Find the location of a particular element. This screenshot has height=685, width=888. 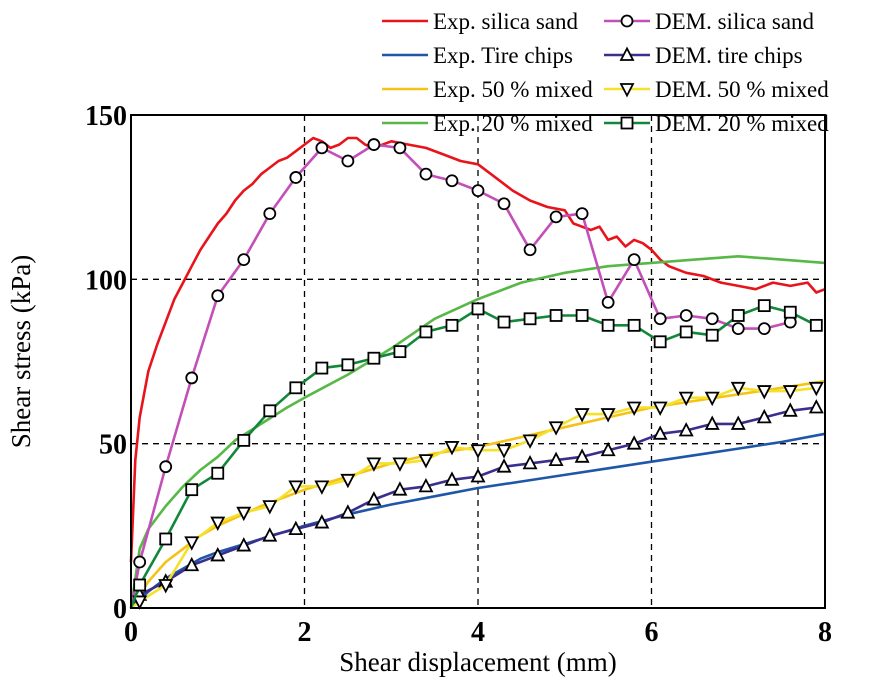

y-tick-label: 50 is located at coordinates (113, 445).